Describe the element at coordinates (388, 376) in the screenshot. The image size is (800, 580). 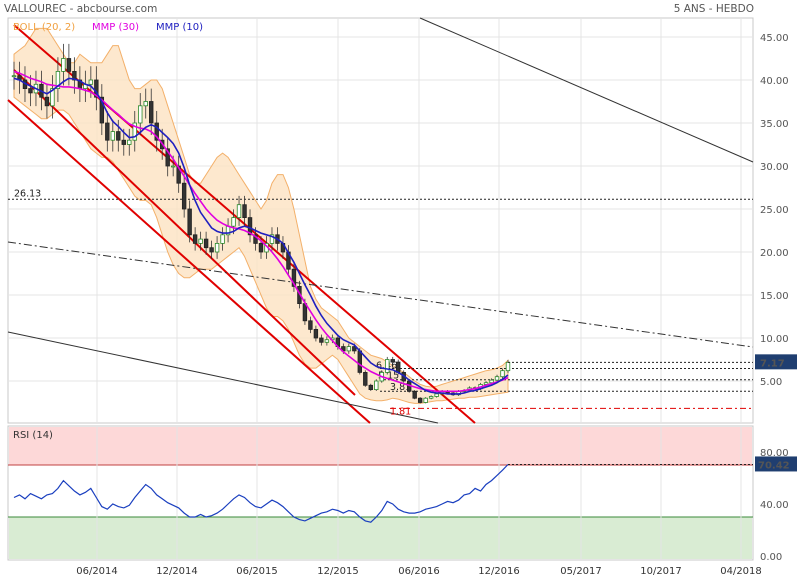
I see `level-annotation: 5.15` at that location.